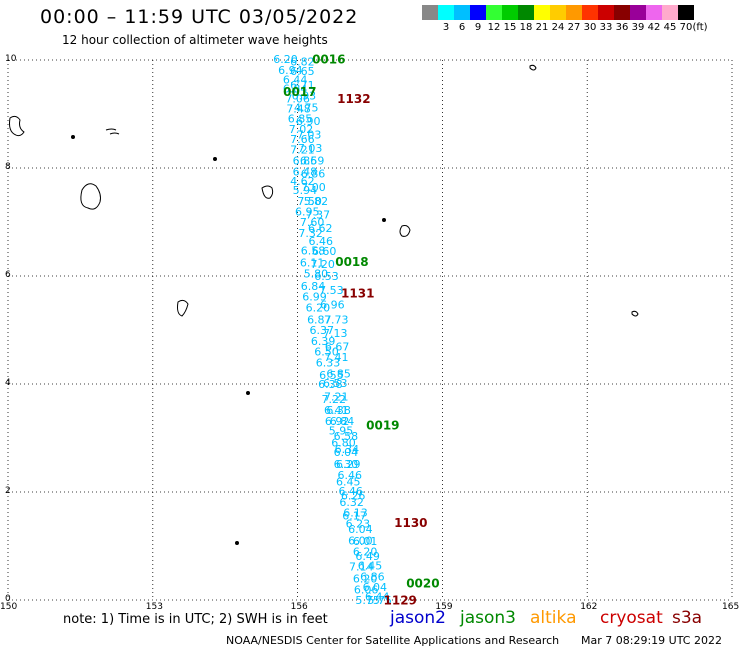 This screenshot has height=650, width=740. What do you see at coordinates (631, 618) in the screenshot?
I see `satellite-cryosat-label: cryosat` at bounding box center [631, 618].